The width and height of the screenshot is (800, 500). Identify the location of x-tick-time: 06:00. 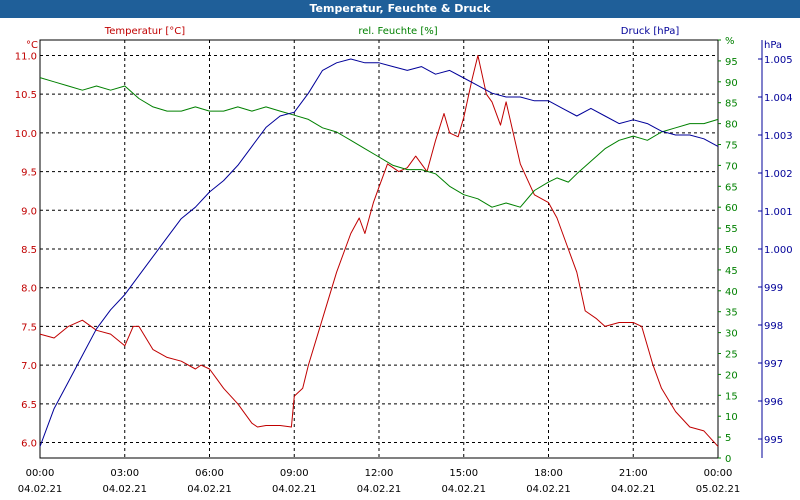
(209, 473).